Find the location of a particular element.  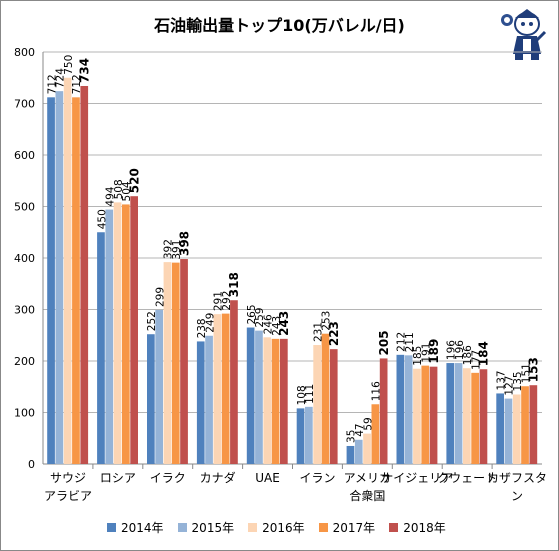

data-label: 724 is located at coordinates (61, 78).